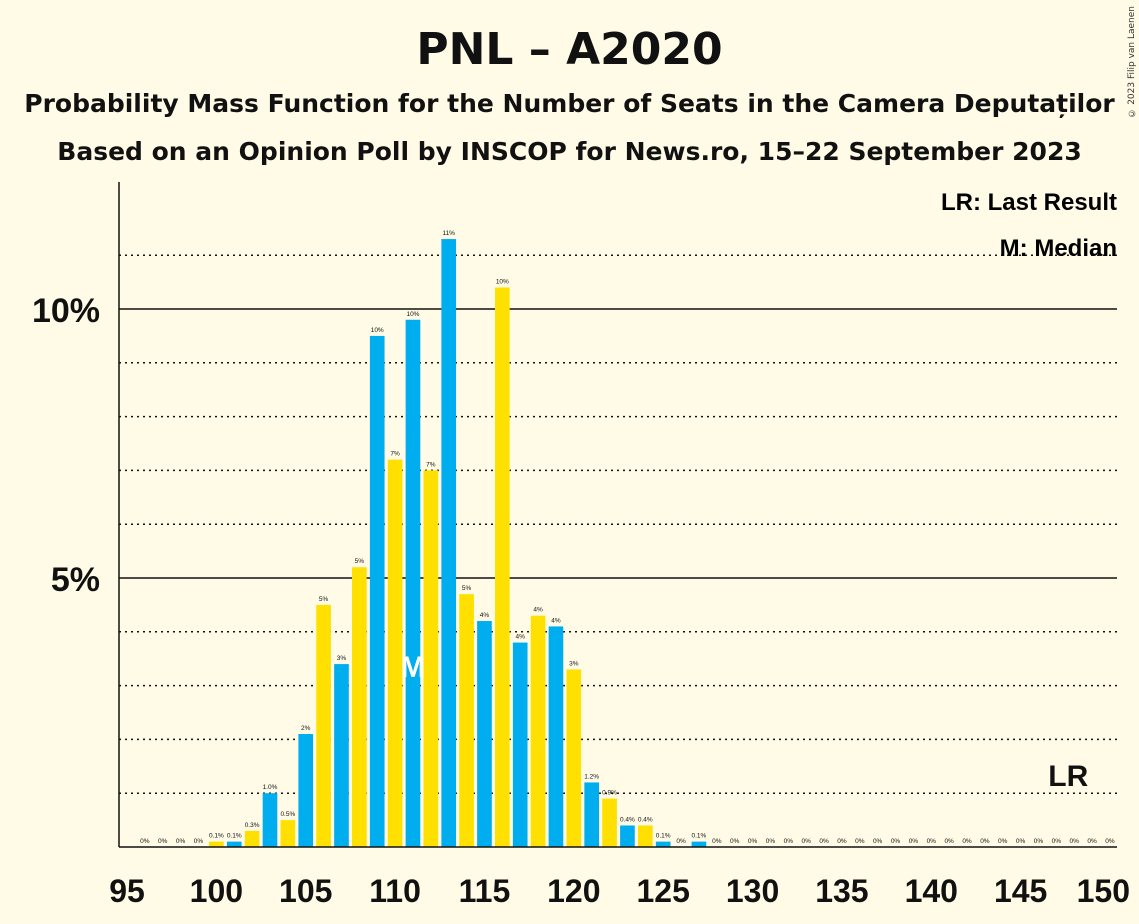 The image size is (1139, 924). I want to click on bar-label-seat-148: 0%, so click(1075, 841).